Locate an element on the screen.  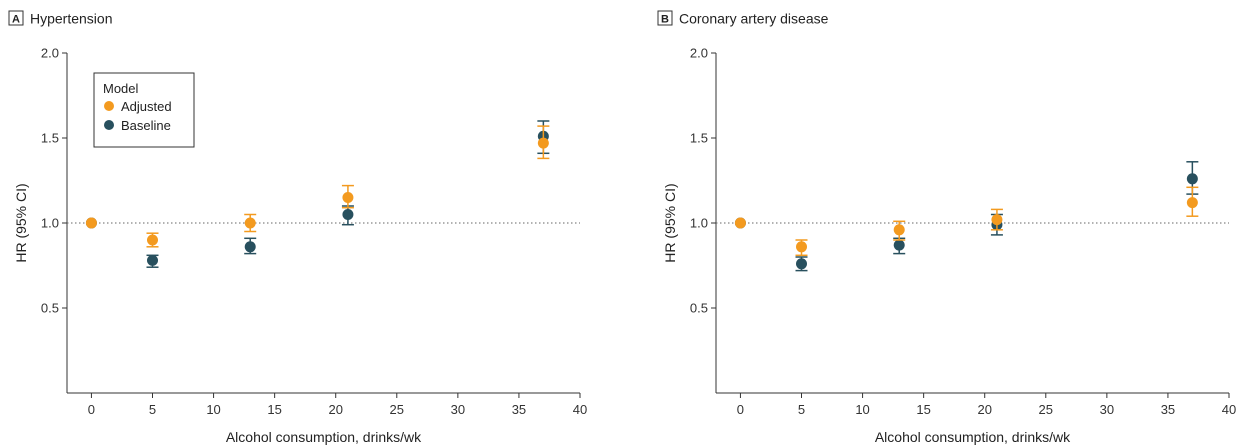
panel-letter: B is located at coordinates (665, 20).